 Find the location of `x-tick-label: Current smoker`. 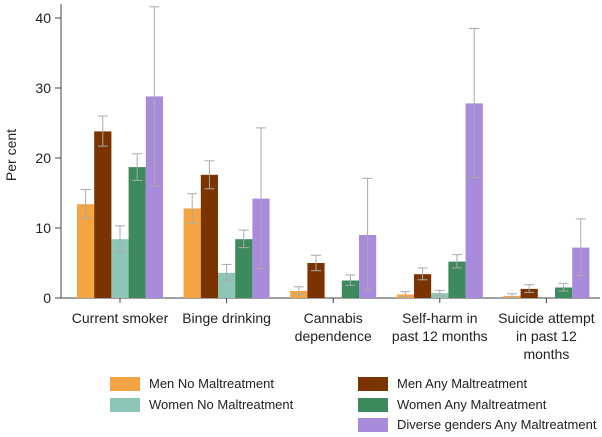

x-tick-label: Current smoker is located at coordinates (120, 318).